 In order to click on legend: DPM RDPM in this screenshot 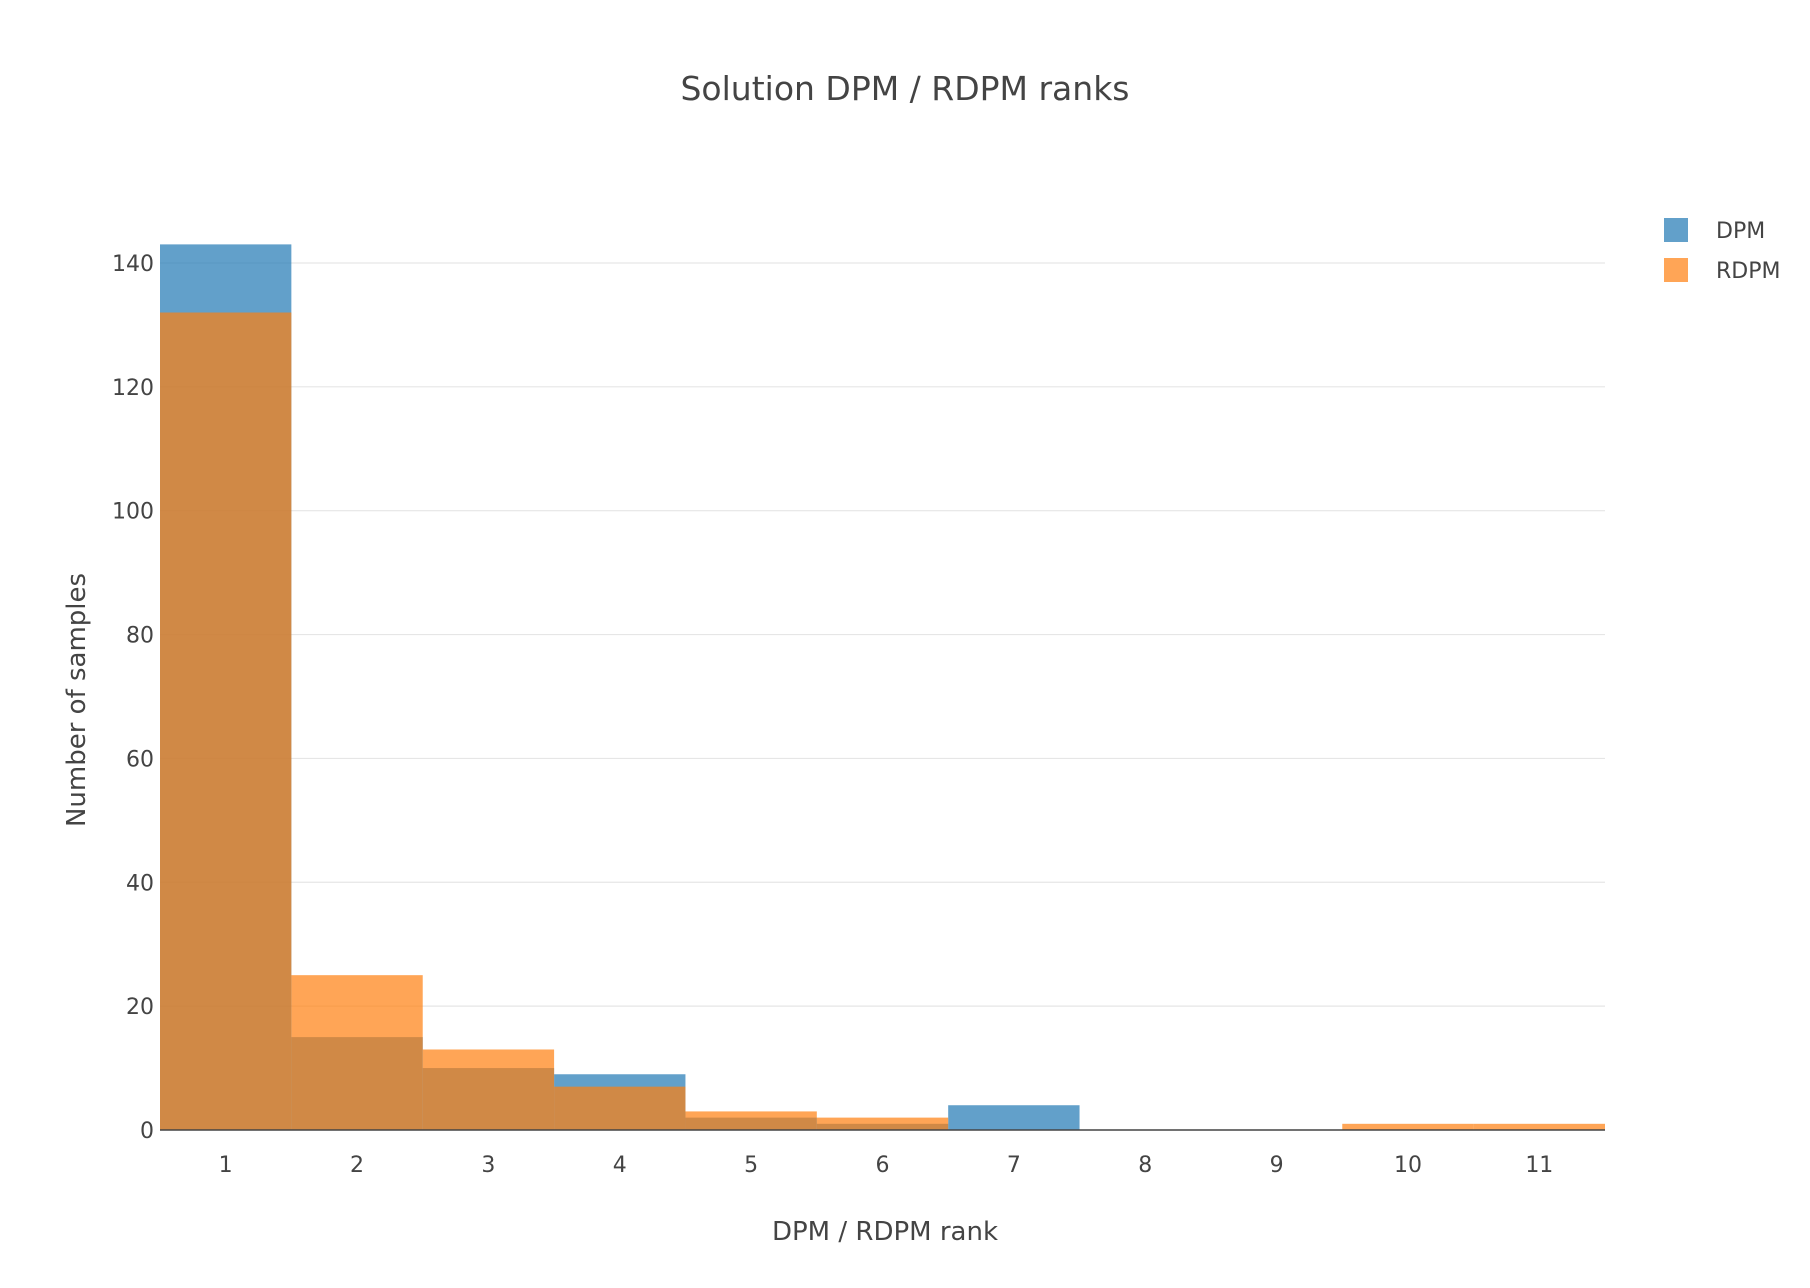, I will do `click(1722, 251)`.